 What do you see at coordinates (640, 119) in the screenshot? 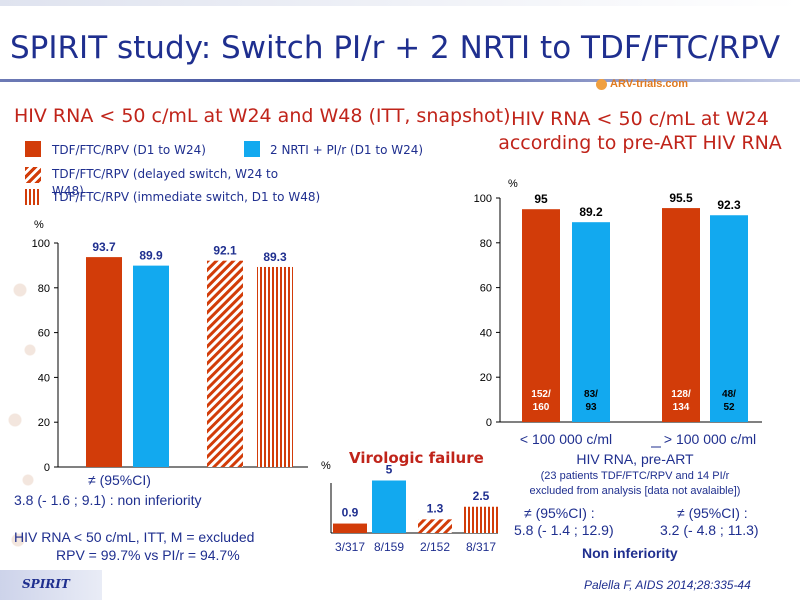
I see `right-heading-line1: HIV RNA < 50 c/mL at W24` at bounding box center [640, 119].